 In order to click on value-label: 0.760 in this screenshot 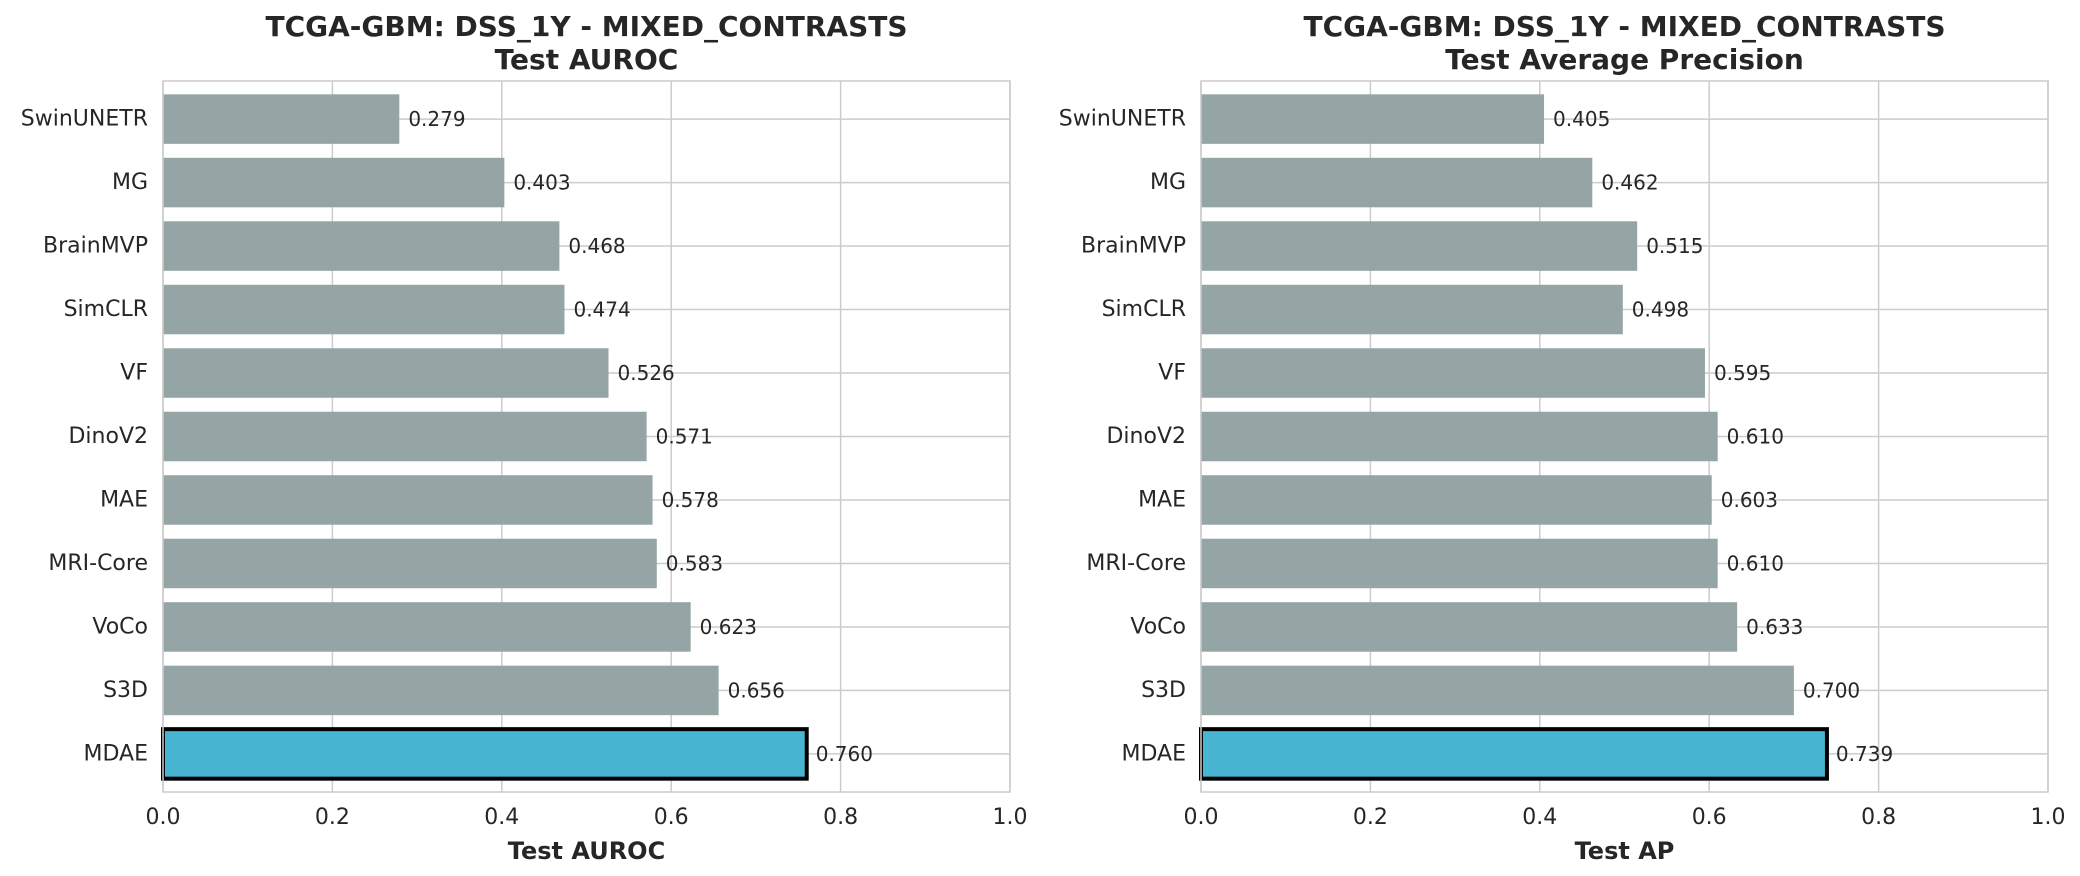, I will do `click(844, 754)`.